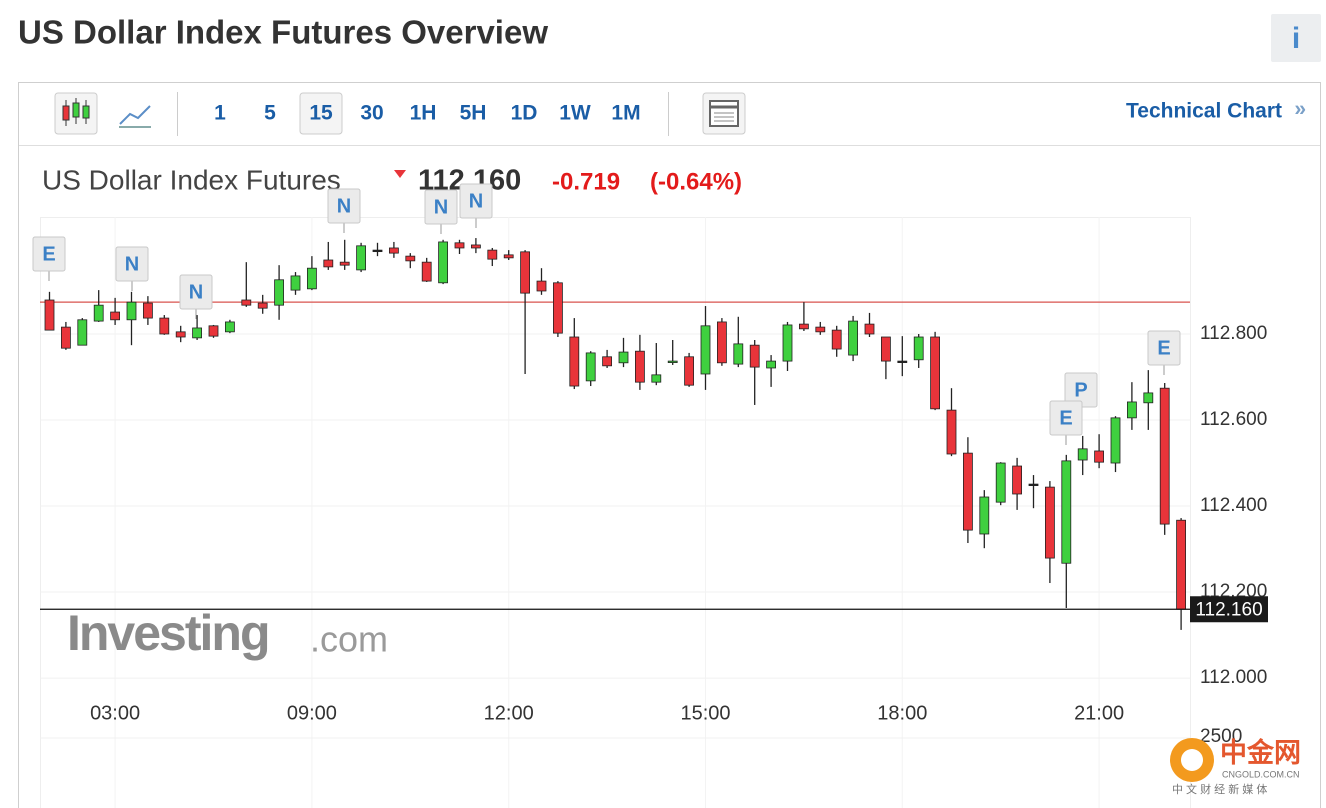 This screenshot has width=1326, height=808. Describe the element at coordinates (509, 713) in the screenshot. I see `x-tick-label: 12:00` at that location.